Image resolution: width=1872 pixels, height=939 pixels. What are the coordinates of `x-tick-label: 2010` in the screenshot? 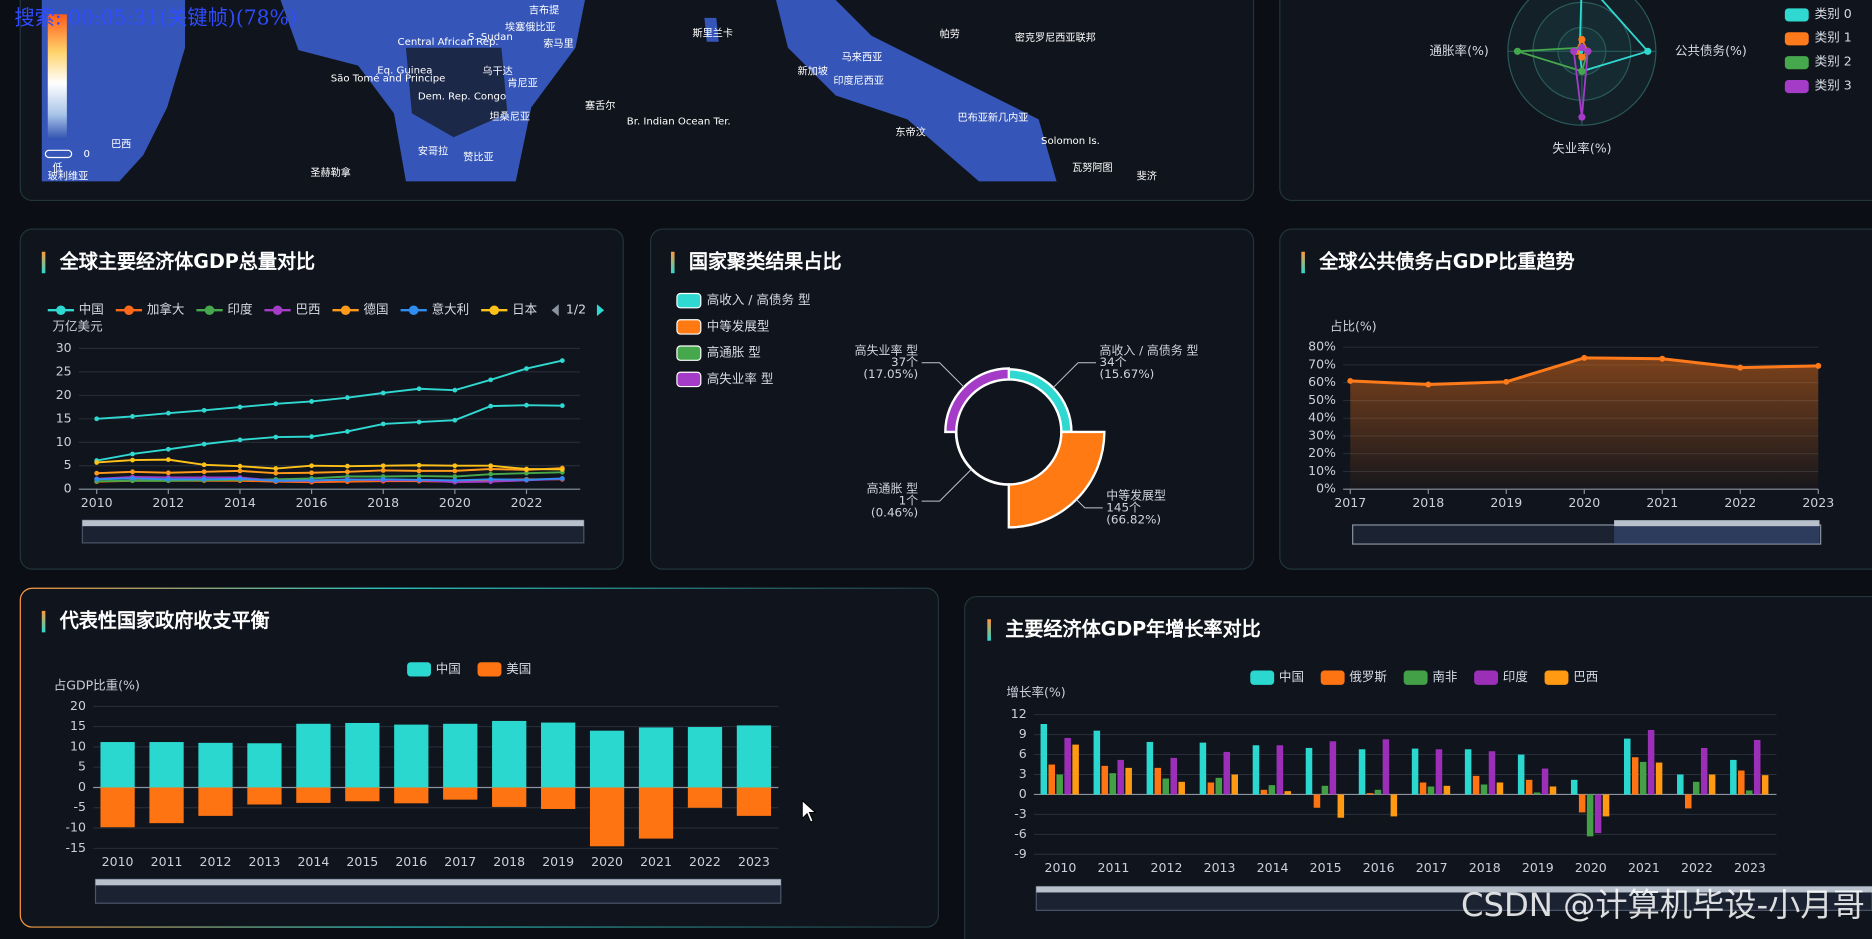 It's located at (1060, 867).